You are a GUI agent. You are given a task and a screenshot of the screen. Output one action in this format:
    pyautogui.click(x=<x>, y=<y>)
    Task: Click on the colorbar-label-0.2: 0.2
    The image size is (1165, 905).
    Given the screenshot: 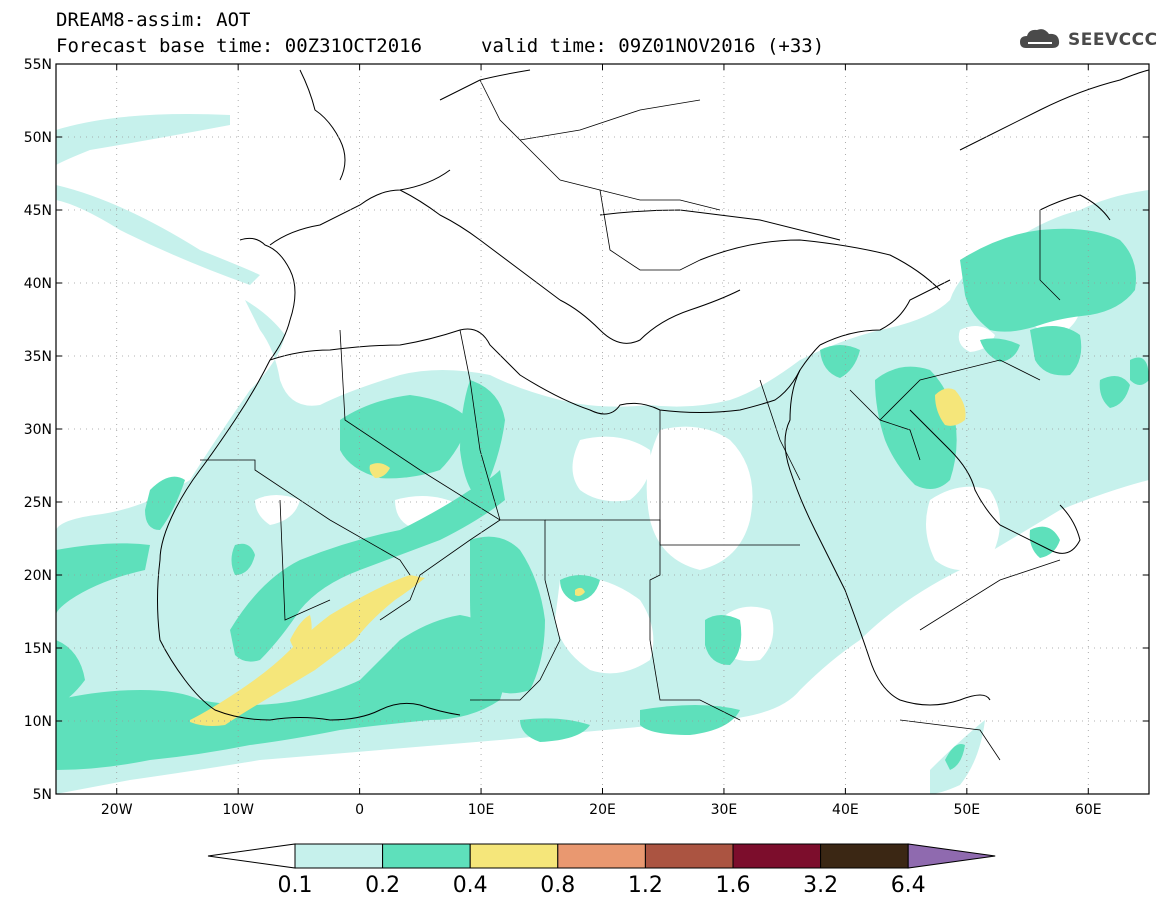 What is the action you would take?
    pyautogui.click(x=382, y=885)
    